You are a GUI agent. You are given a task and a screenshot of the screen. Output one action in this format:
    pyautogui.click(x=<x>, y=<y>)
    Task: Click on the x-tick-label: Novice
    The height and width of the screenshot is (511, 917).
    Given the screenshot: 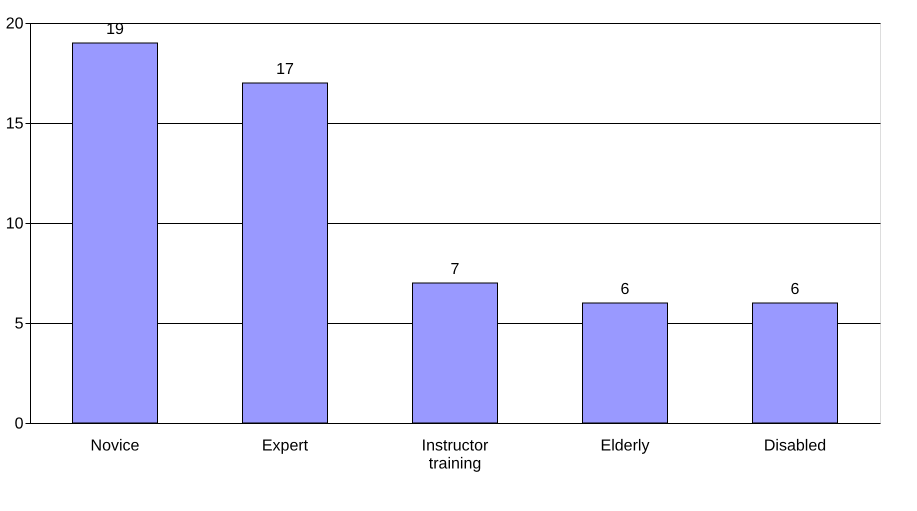 What is the action you would take?
    pyautogui.click(x=115, y=446)
    